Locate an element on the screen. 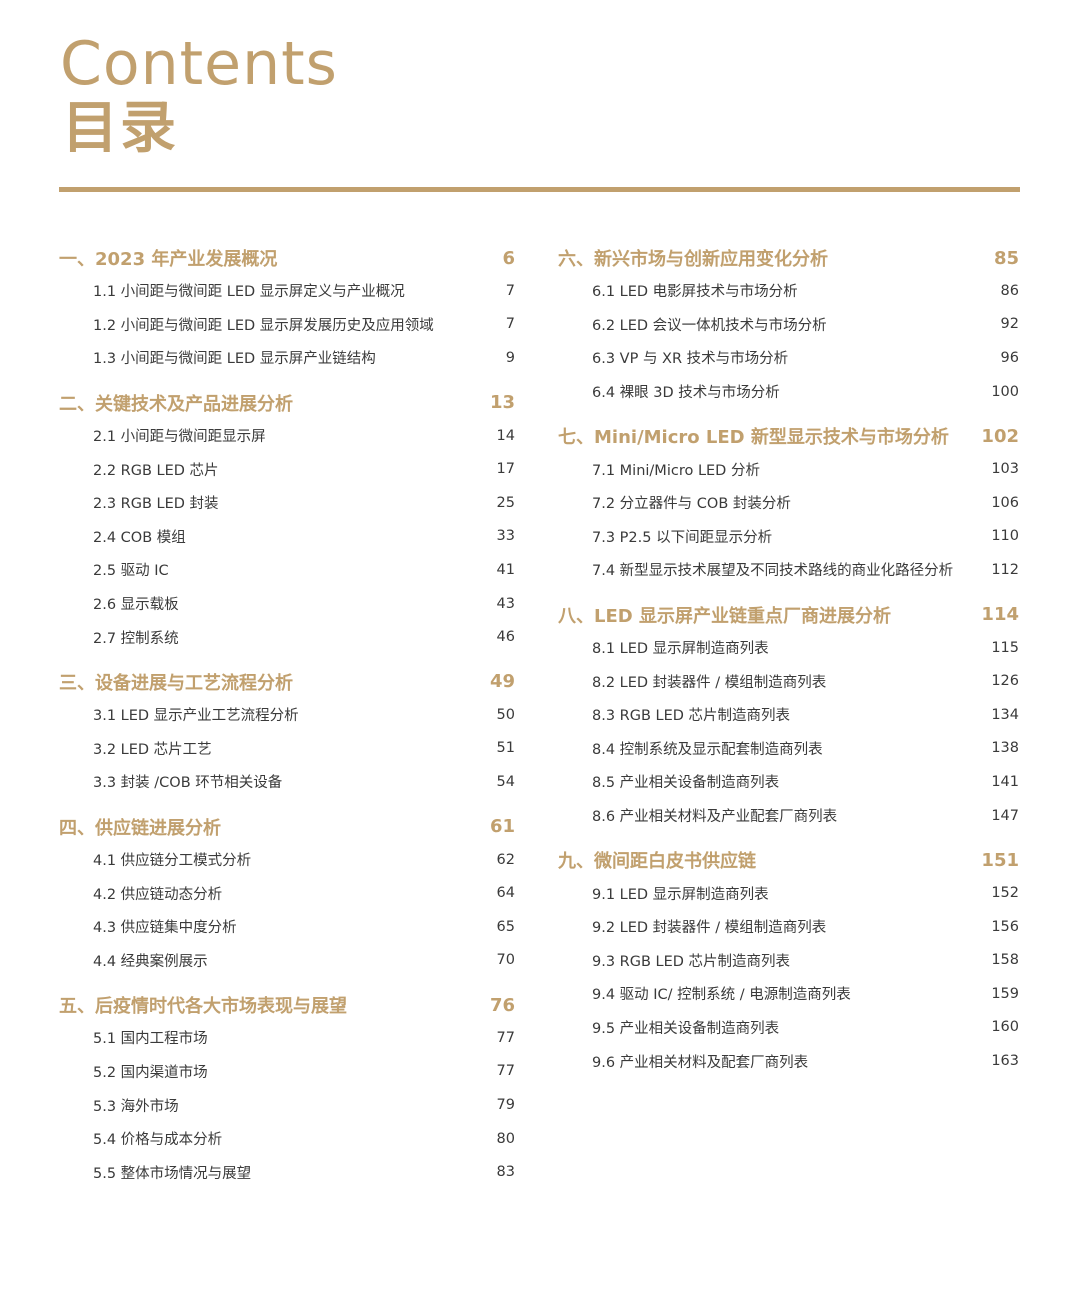 The width and height of the screenshot is (1080, 1301). toc-entry: 6.1 LED 电影屏技术与市场分析 86 is located at coordinates (788, 291).